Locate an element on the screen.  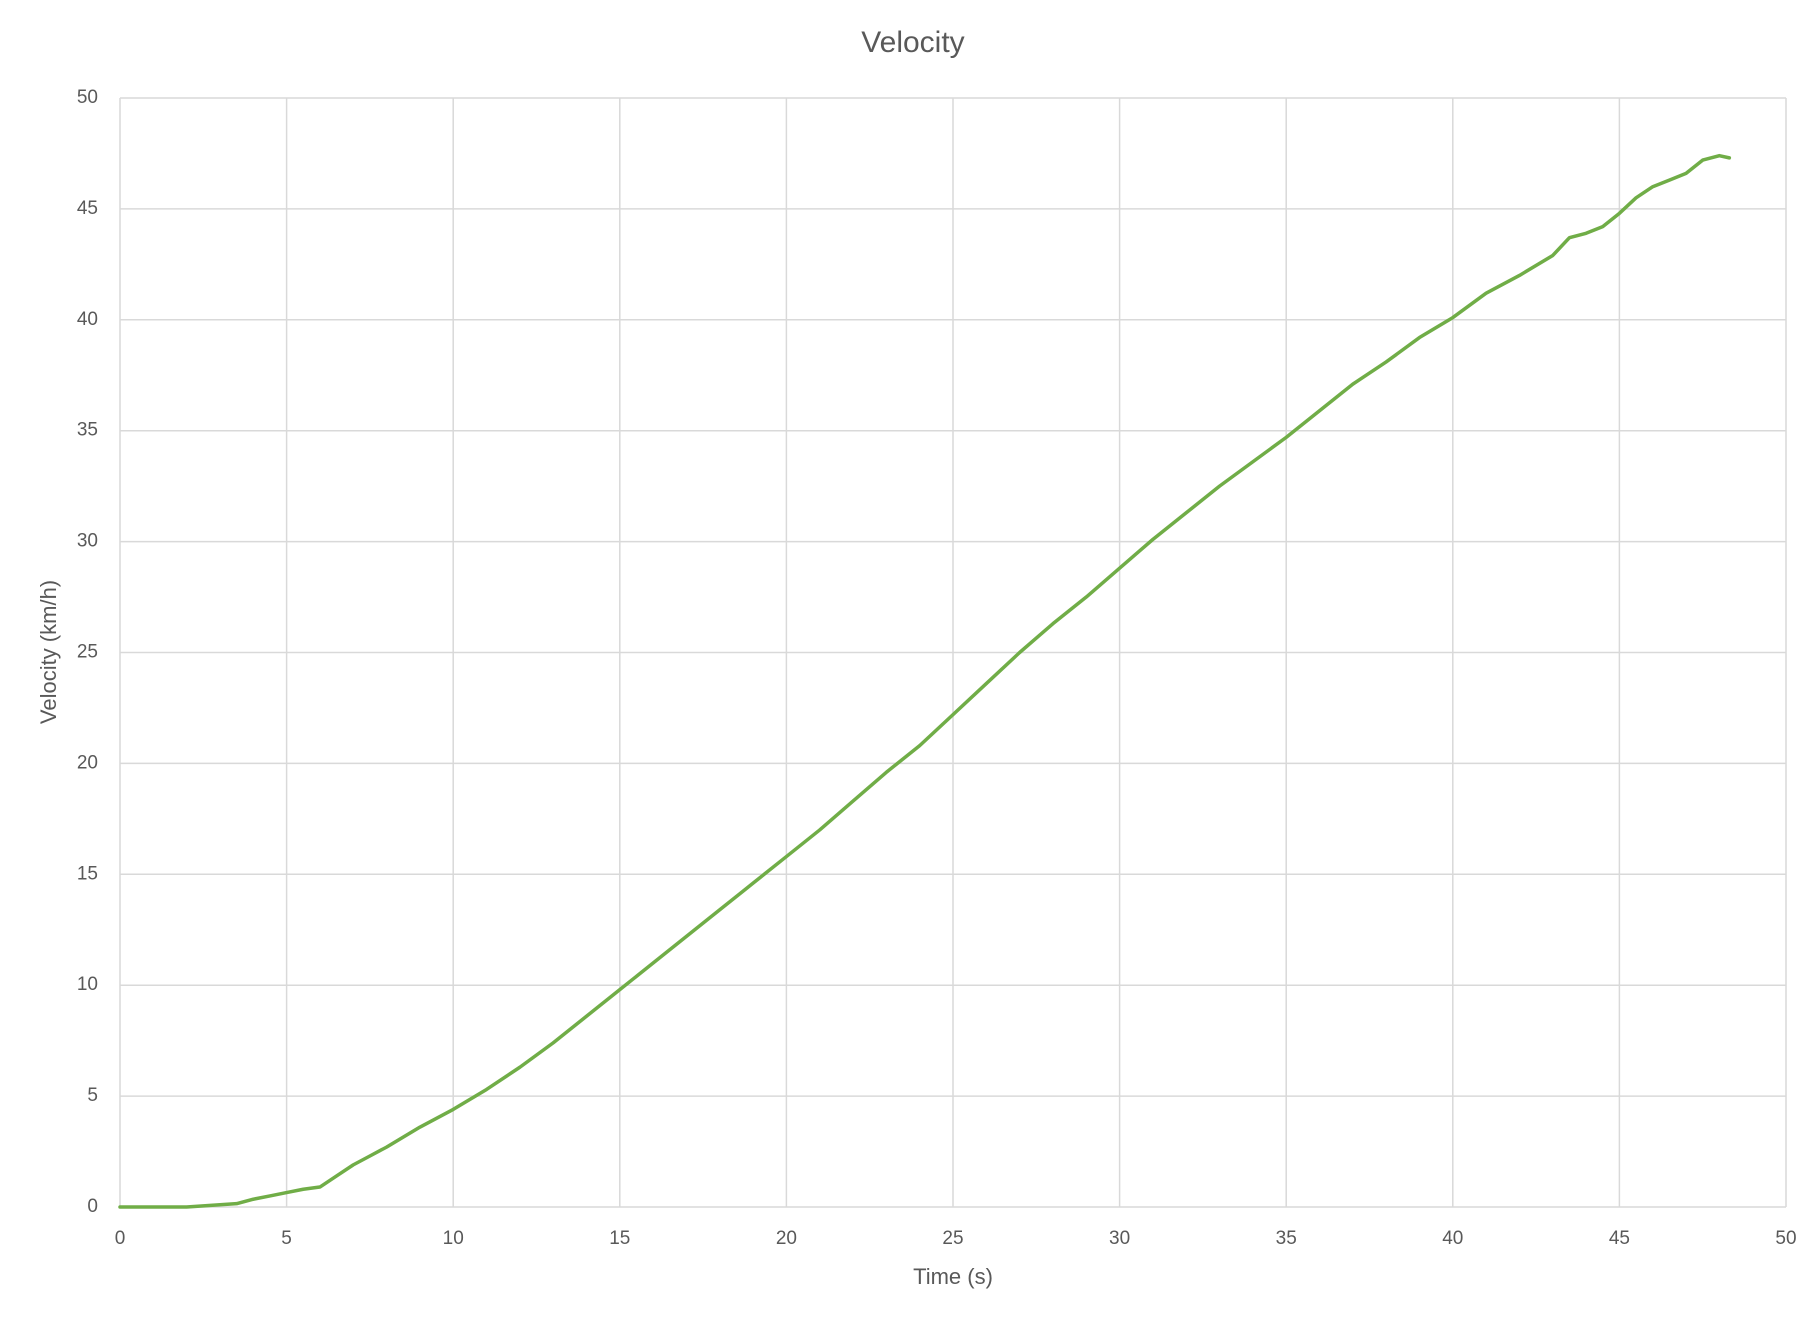
x-tick-label: 0 is located at coordinates (120, 1238).